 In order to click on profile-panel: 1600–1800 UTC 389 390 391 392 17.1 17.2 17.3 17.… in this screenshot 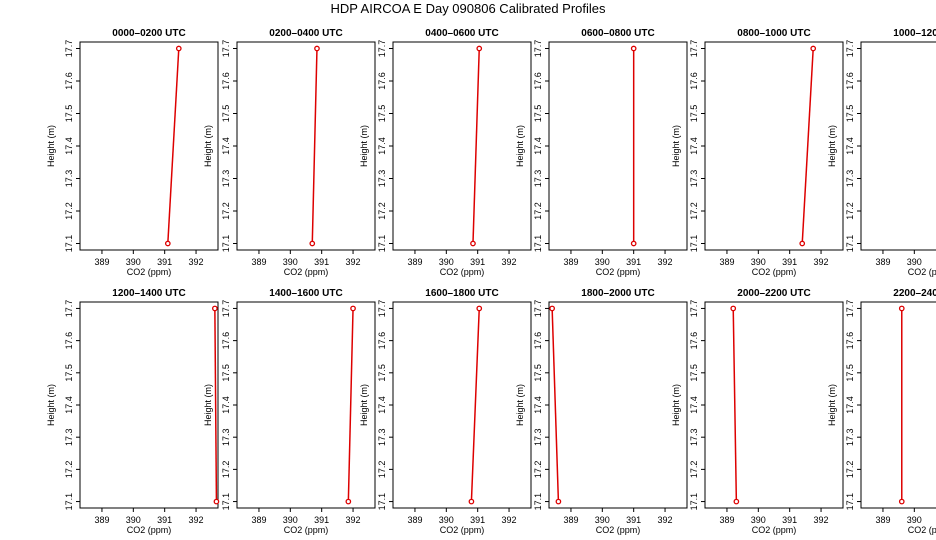, I will do `click(445, 411)`.